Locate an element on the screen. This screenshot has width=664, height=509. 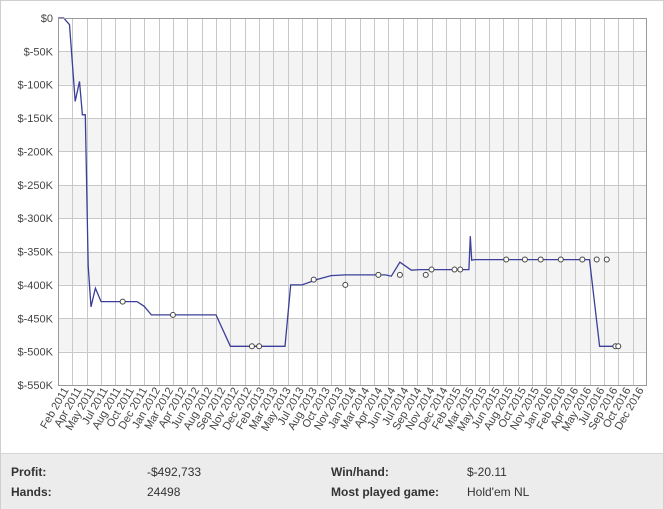
y-tick-label: $-400K is located at coordinates (36, 286).